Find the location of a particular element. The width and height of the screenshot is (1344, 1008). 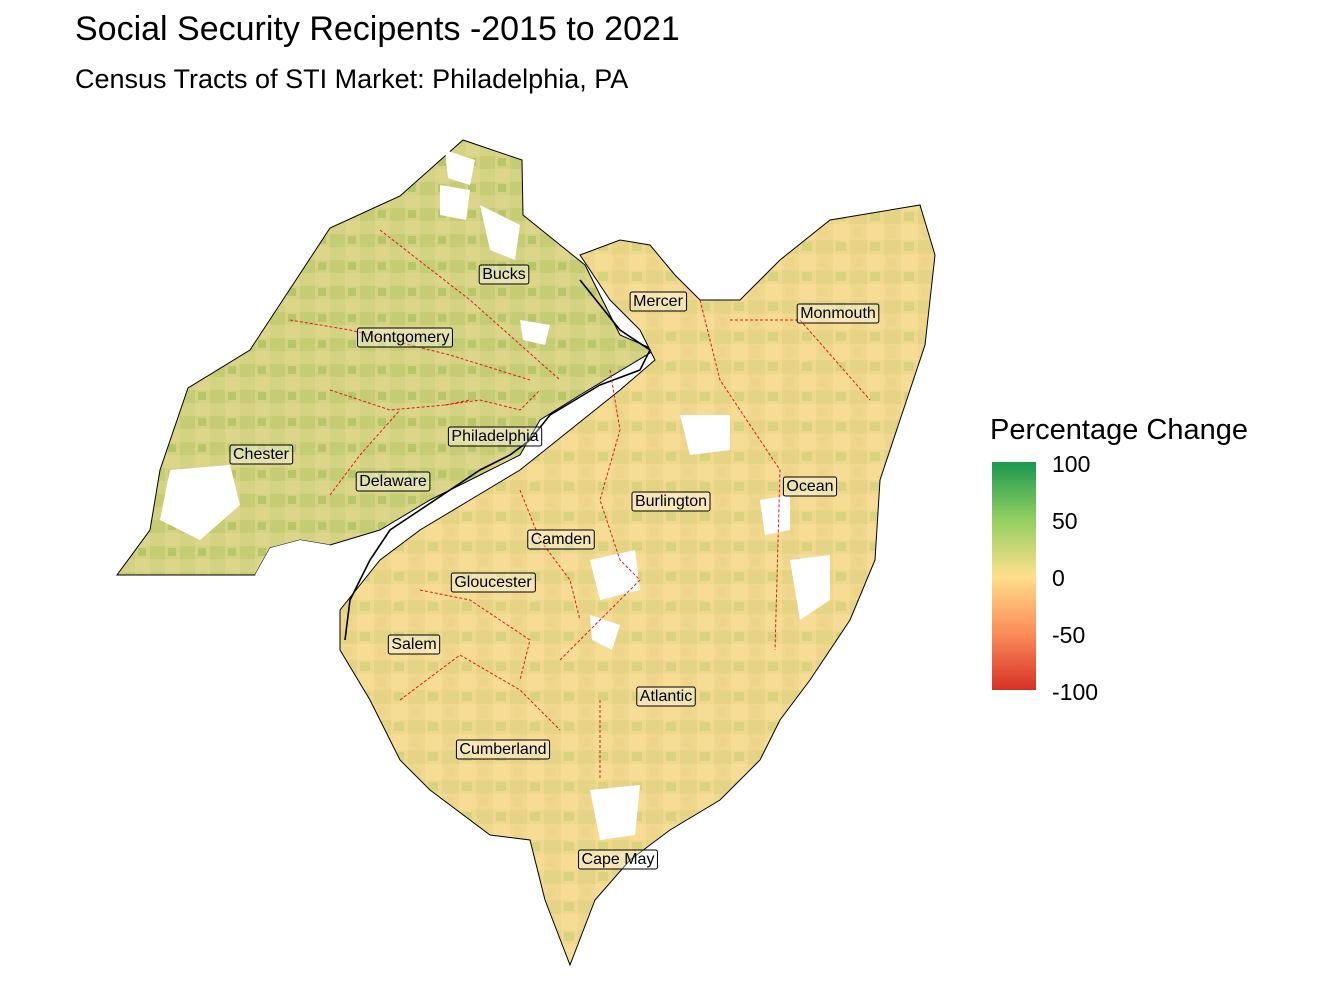

county-label-delaware: Delaware is located at coordinates (393, 481).